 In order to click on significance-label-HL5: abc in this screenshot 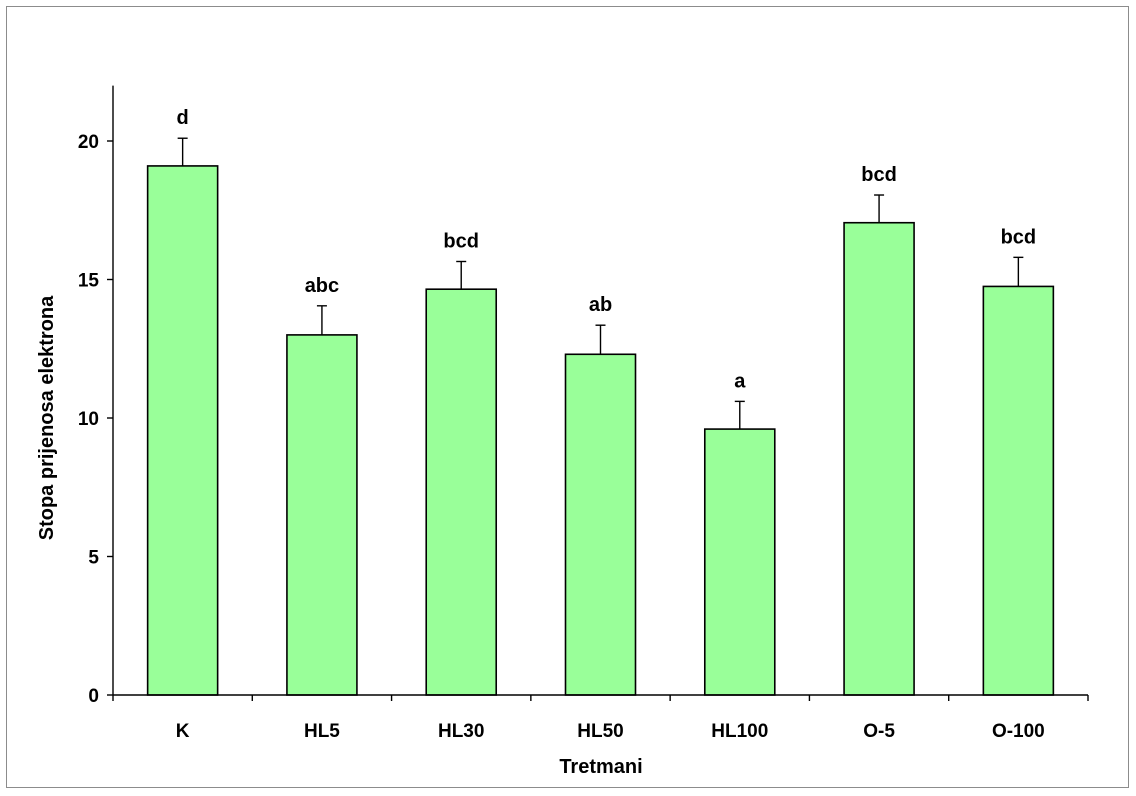, I will do `click(322, 286)`.